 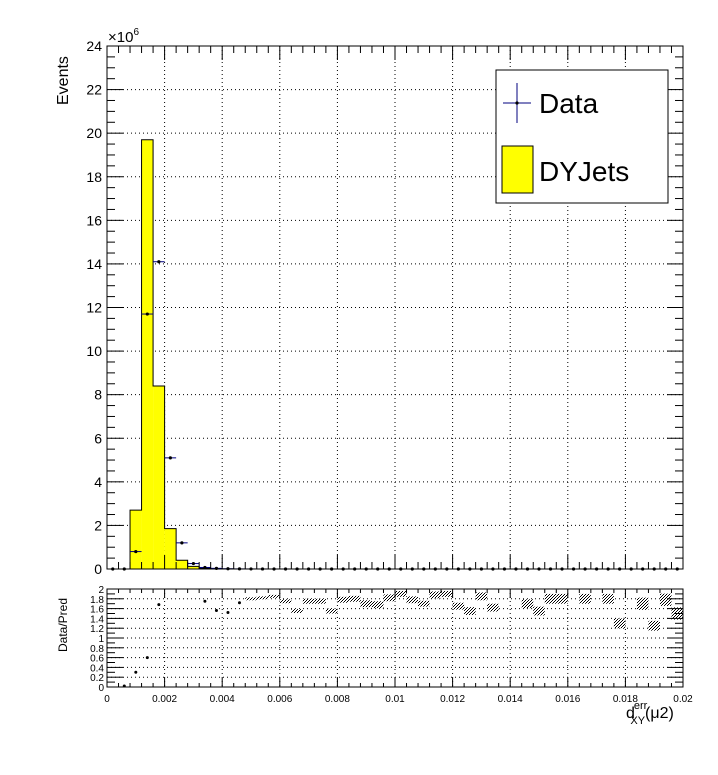 What do you see at coordinates (94, 177) in the screenshot?
I see `main-y-tick-label: 18` at bounding box center [94, 177].